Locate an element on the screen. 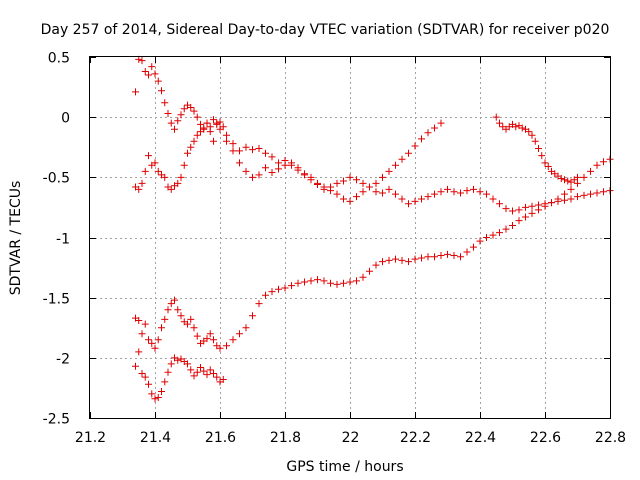 The width and height of the screenshot is (640, 480). x-tick-label: 22.2 is located at coordinates (415, 438).